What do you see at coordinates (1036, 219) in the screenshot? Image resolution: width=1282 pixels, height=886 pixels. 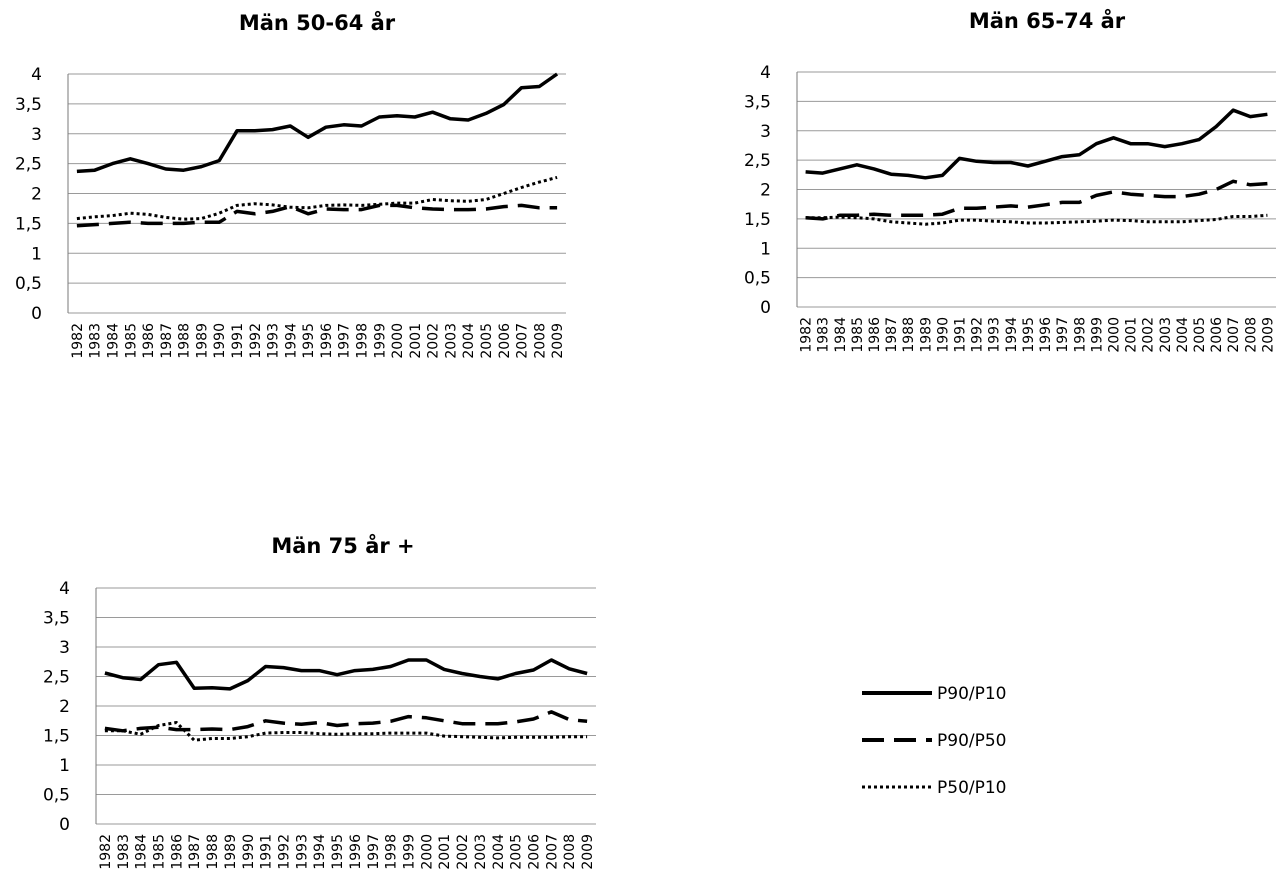 I see `series-line-p50-p10` at bounding box center [1036, 219].